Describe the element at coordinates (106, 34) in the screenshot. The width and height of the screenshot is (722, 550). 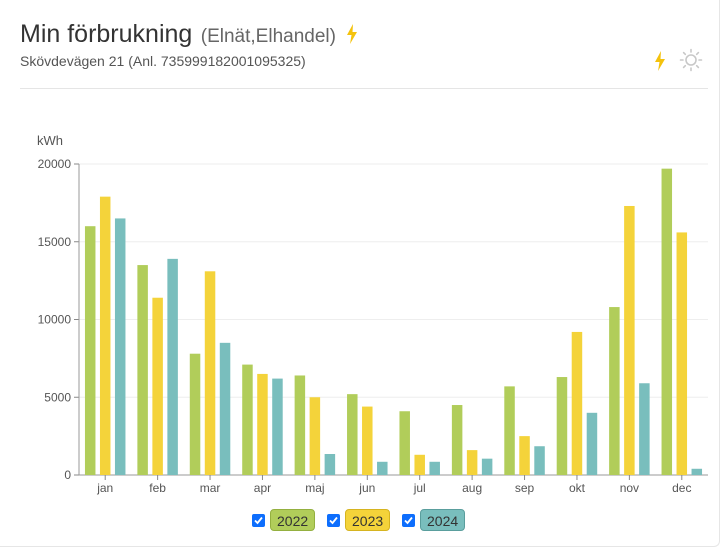
I see `page-title: Min förbrukning` at that location.